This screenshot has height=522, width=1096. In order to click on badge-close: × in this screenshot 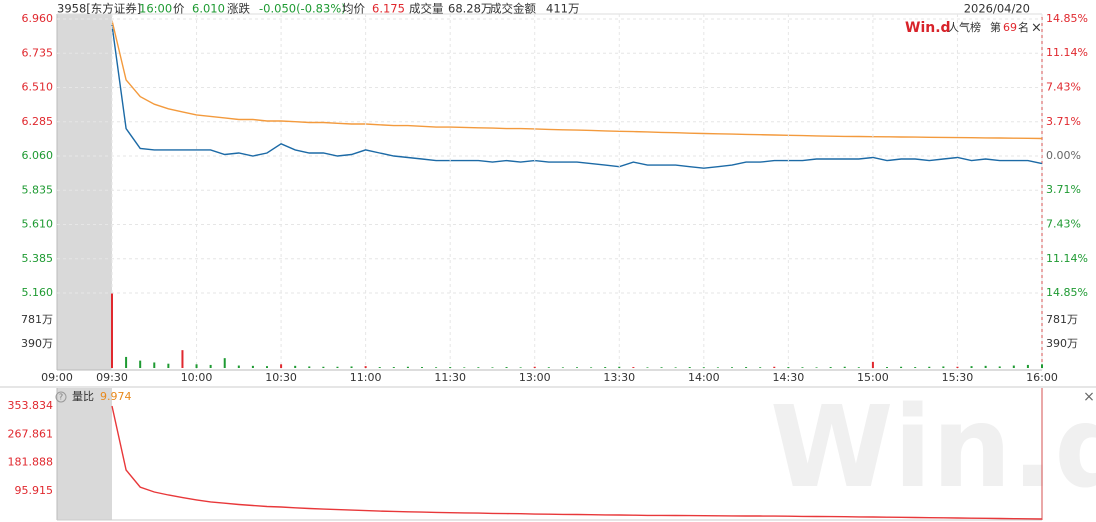, I will do `click(1036, 28)`.